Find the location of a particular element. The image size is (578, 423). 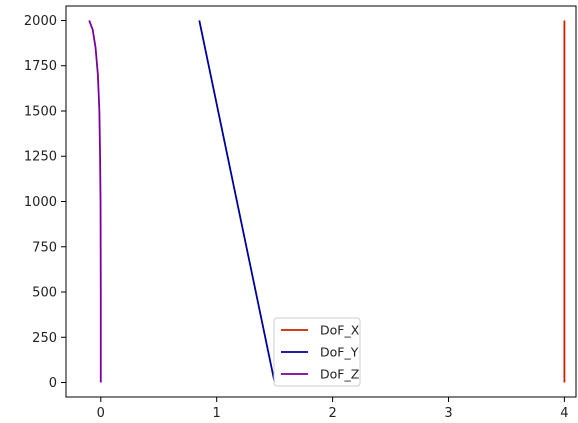

legend-label-dof-y: DoF_Y is located at coordinates (339, 352).